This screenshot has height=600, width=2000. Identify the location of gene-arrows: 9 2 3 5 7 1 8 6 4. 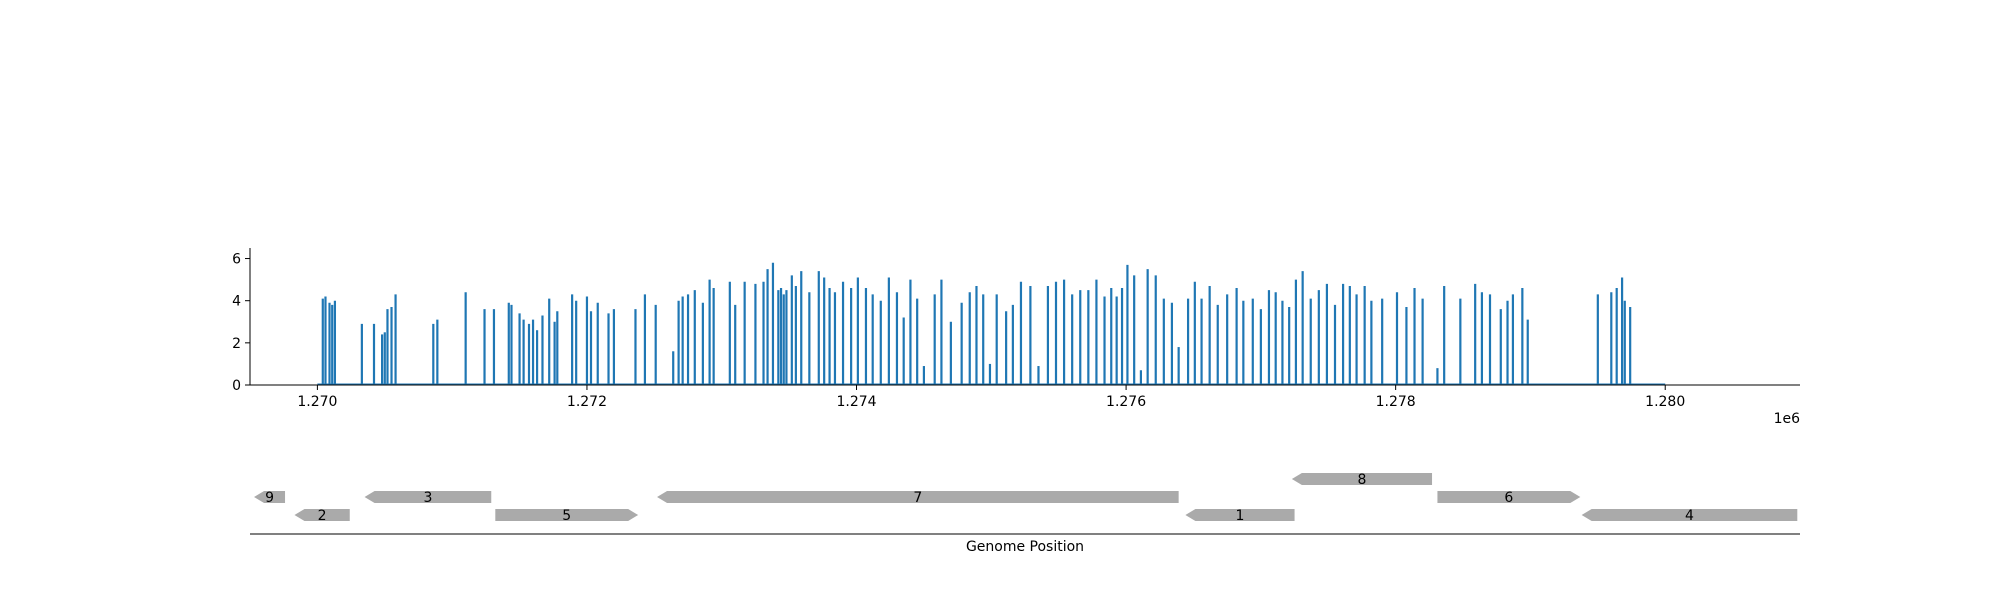
(1026, 498).